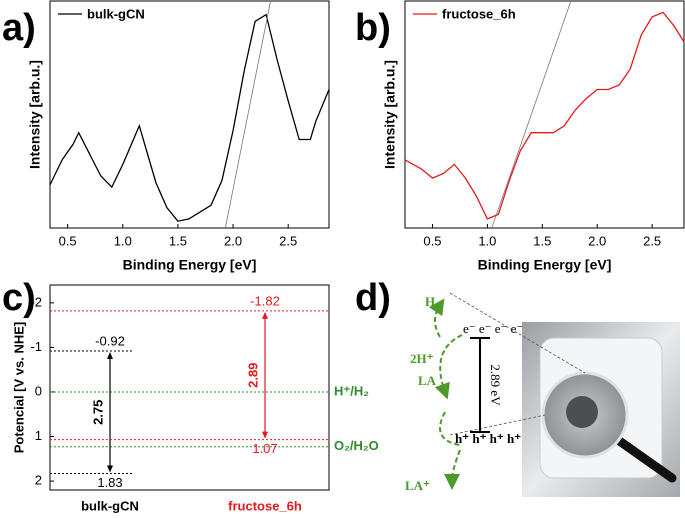 This screenshot has height=518, width=685. I want to click on cb-label: -0.92, so click(110, 340).